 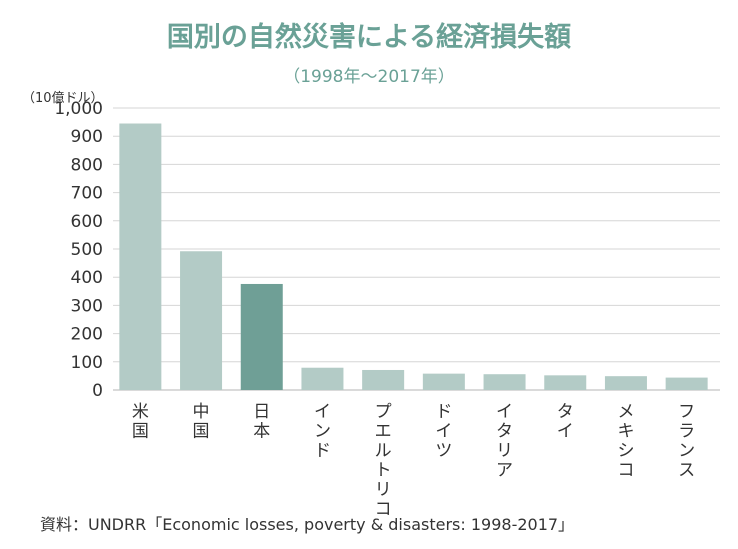 What do you see at coordinates (565, 422) in the screenshot?
I see `x-category-label: タイ` at bounding box center [565, 422].